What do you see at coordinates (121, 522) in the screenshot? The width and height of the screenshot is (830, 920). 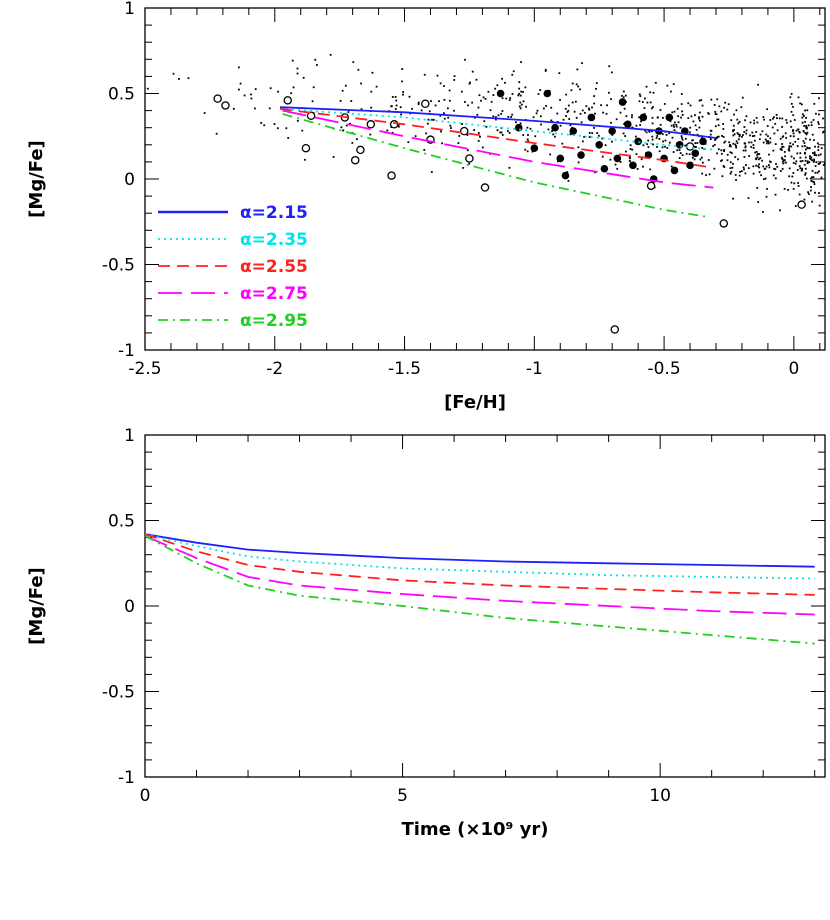 I see `y-tick-label: 0.5` at bounding box center [121, 522].